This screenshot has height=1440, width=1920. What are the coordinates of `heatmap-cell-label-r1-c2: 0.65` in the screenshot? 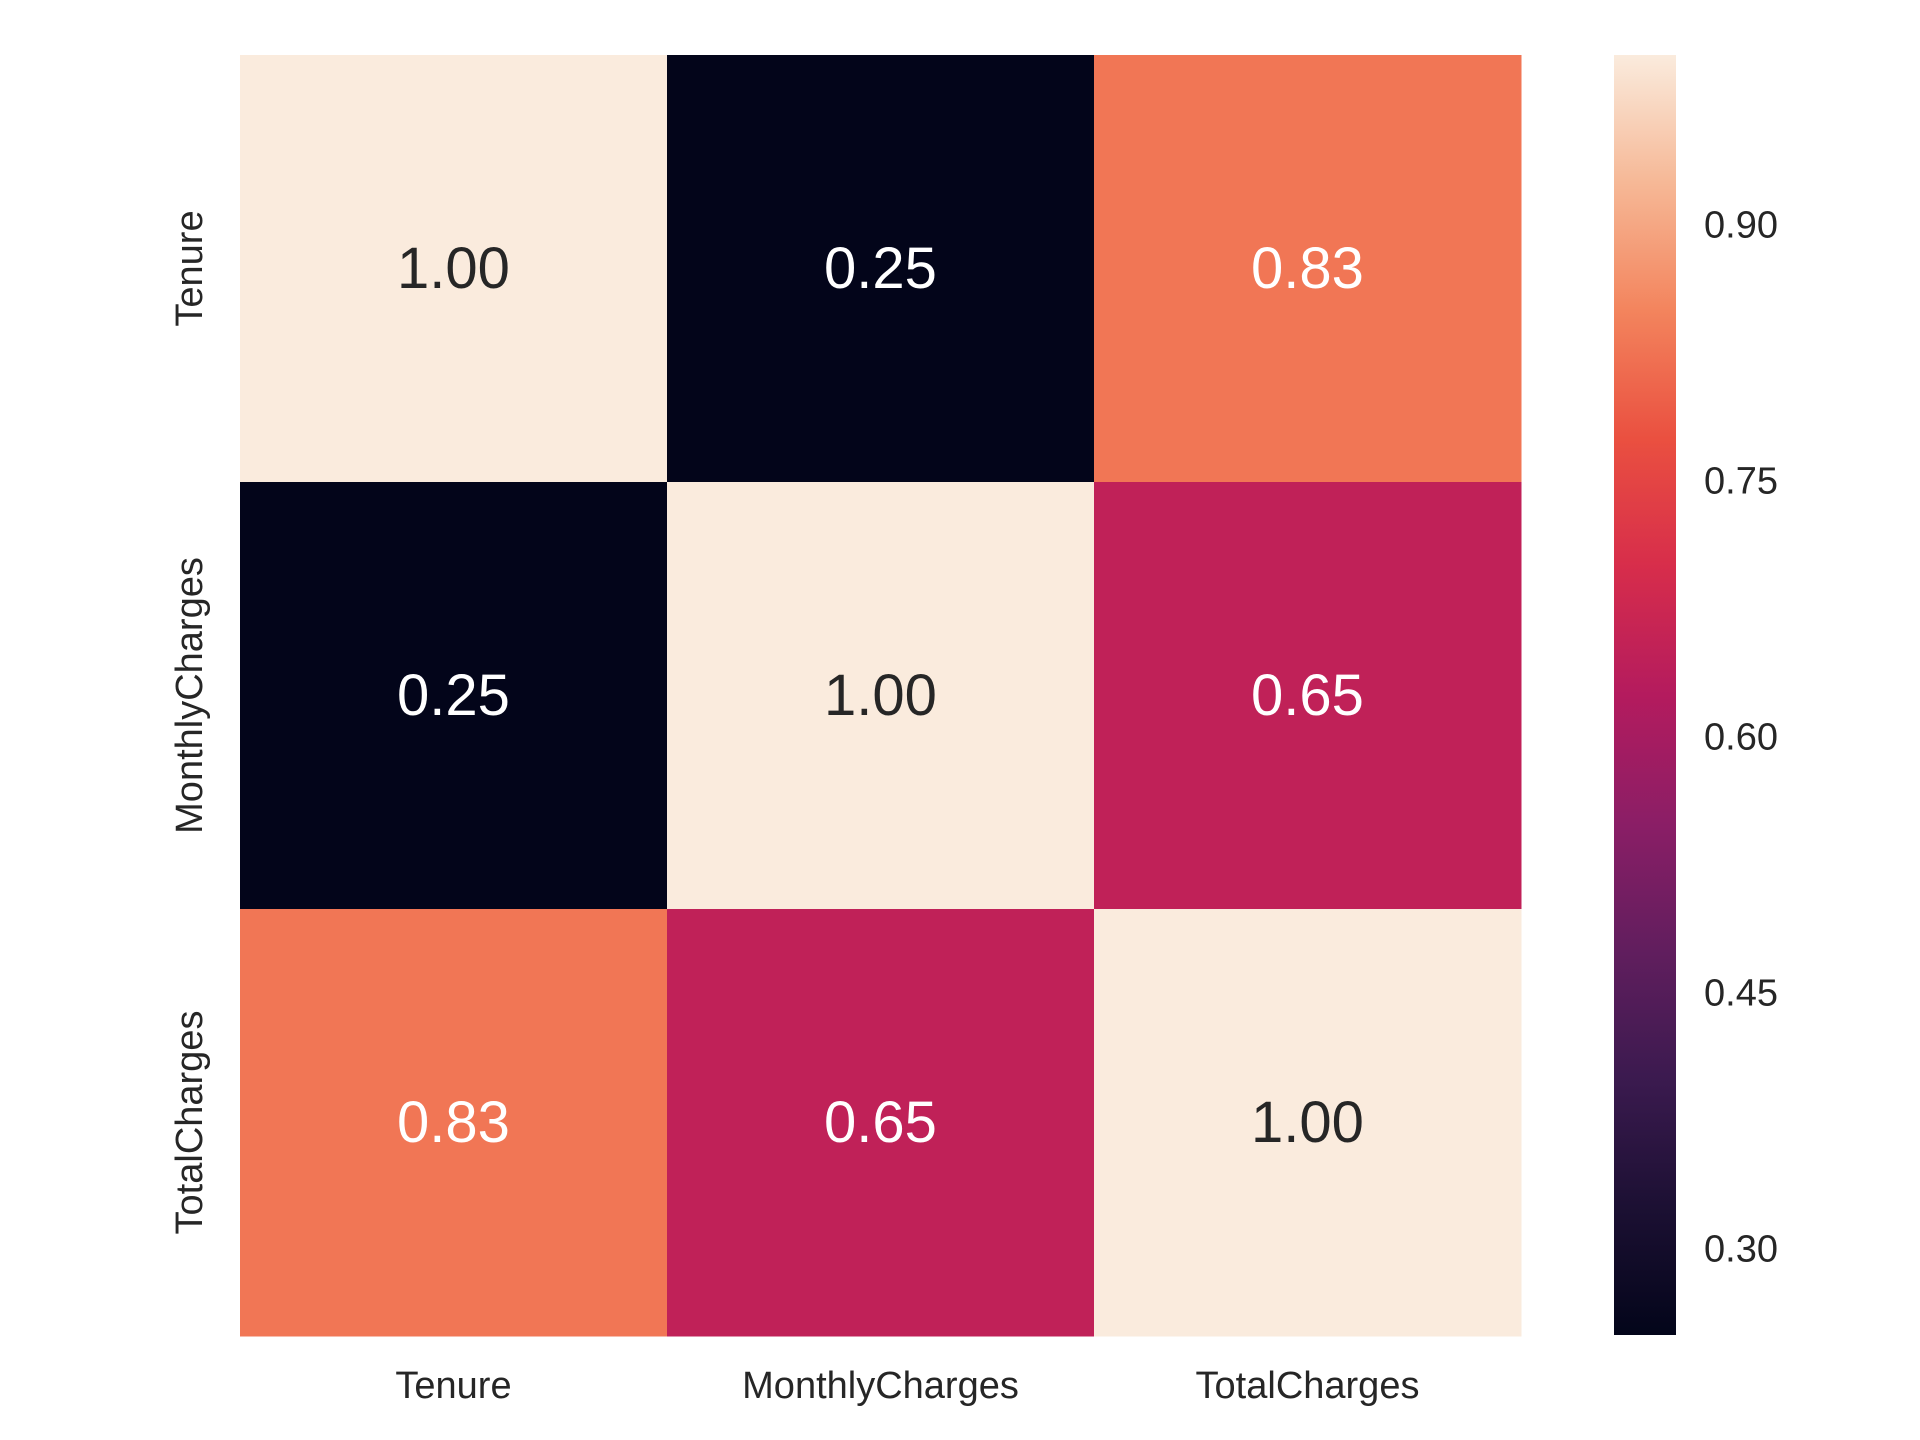 It's located at (1307, 695).